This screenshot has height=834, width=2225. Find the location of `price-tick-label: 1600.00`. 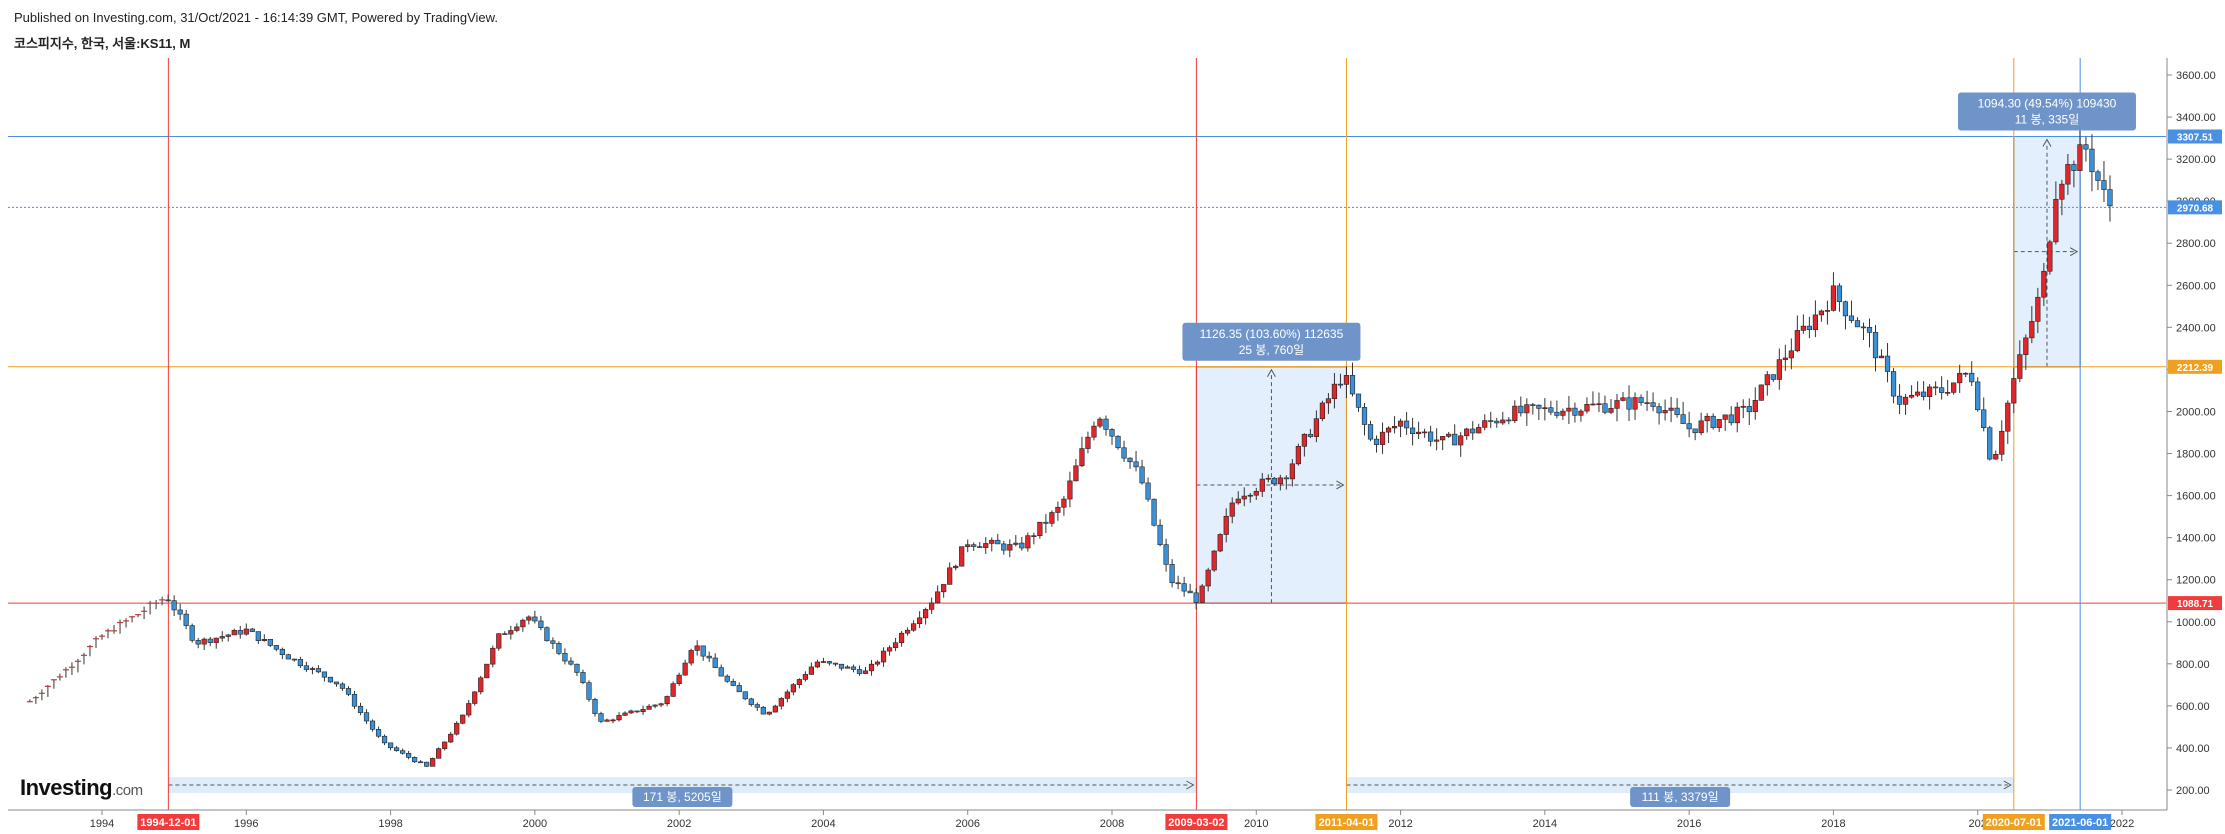

price-tick-label: 1600.00 is located at coordinates (2196, 497).